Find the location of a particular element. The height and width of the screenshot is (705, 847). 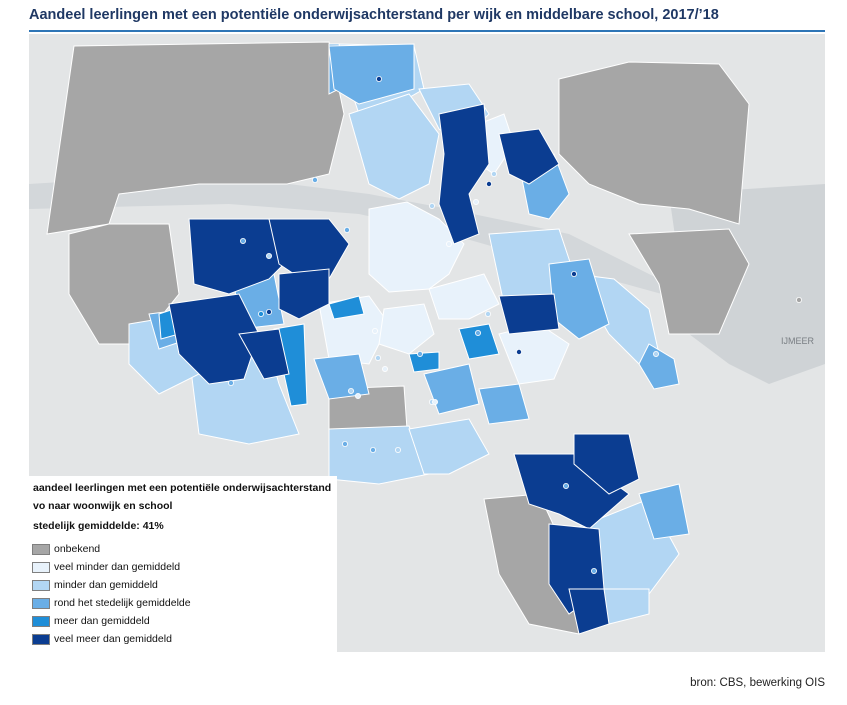

source-note: bron: CBS, bewerking OIS is located at coordinates (757, 683).